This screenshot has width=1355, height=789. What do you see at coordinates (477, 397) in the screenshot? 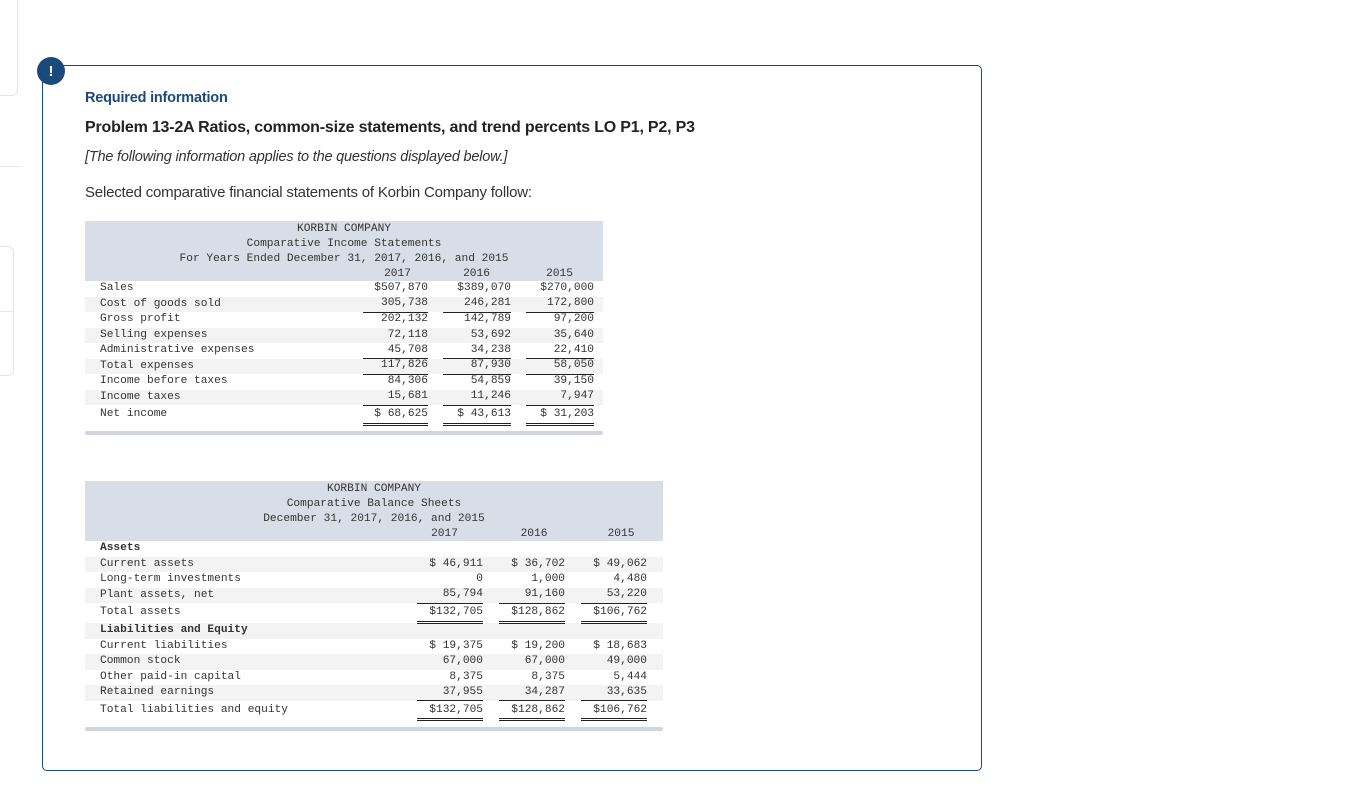
I see `cell-value: 11,246` at bounding box center [477, 397].